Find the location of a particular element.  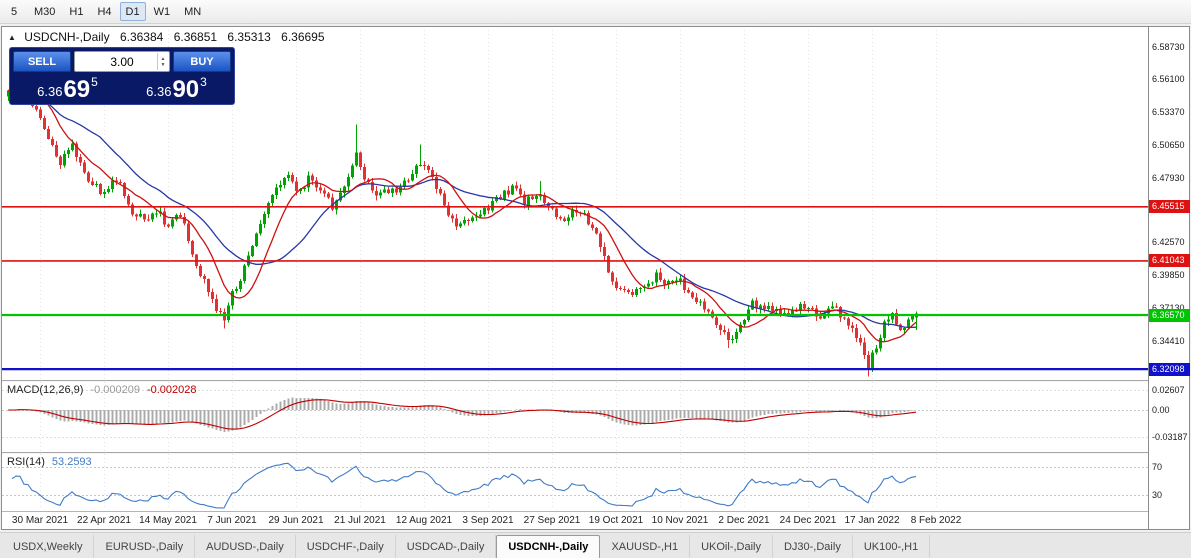

macd-signal-value: -0.002028 is located at coordinates (171, 390).